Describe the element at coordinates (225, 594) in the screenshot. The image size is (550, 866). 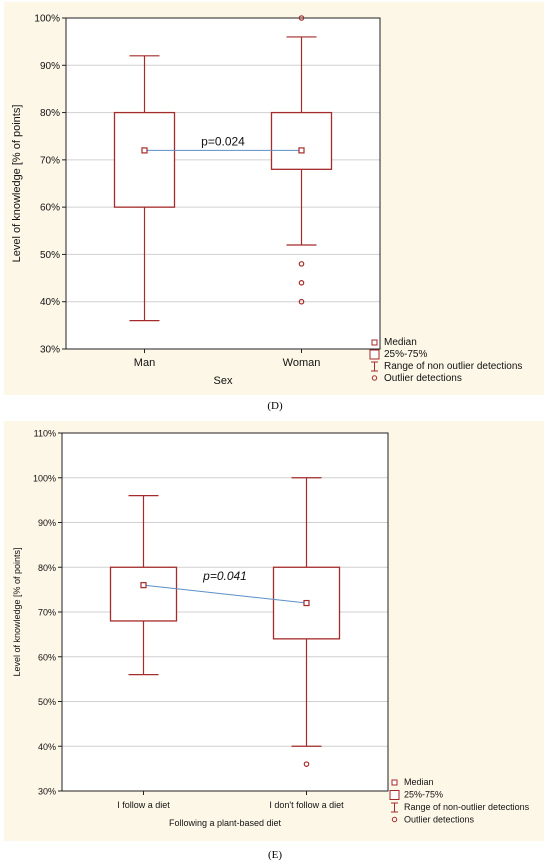
I see `median-connector-line` at that location.